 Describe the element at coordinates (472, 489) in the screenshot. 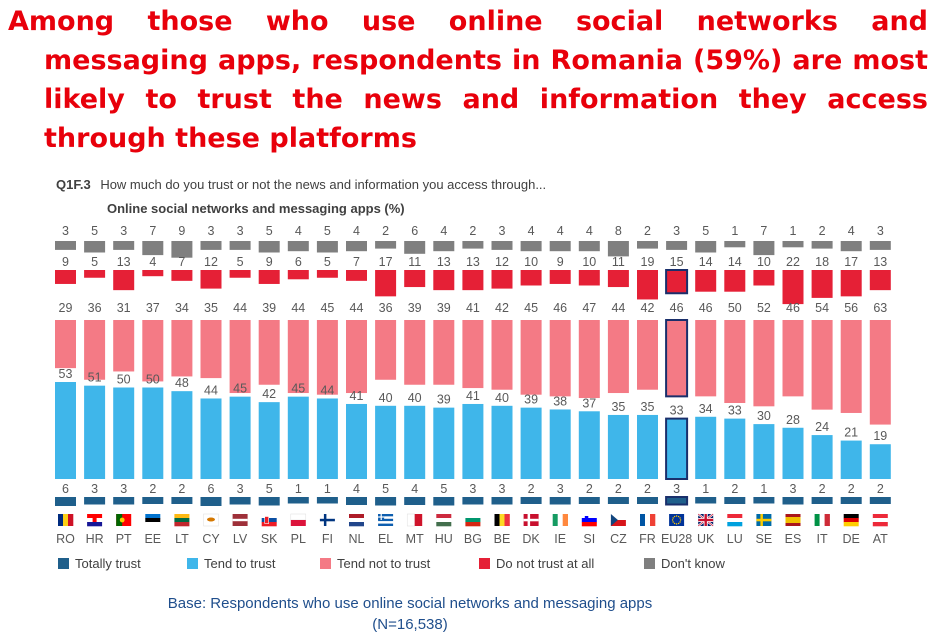

I see `totally-trust-label-bg: 3` at that location.